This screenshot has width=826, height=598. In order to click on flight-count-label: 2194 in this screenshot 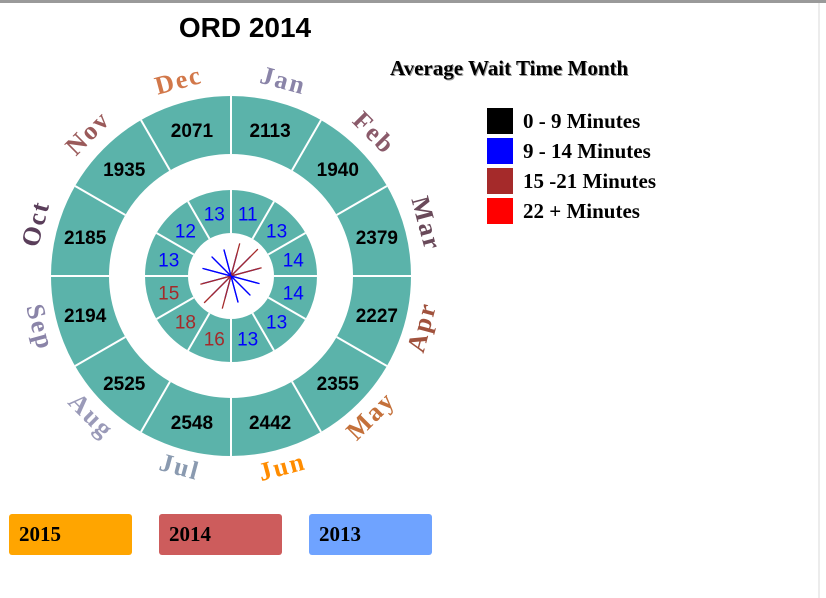, I will do `click(85, 316)`.